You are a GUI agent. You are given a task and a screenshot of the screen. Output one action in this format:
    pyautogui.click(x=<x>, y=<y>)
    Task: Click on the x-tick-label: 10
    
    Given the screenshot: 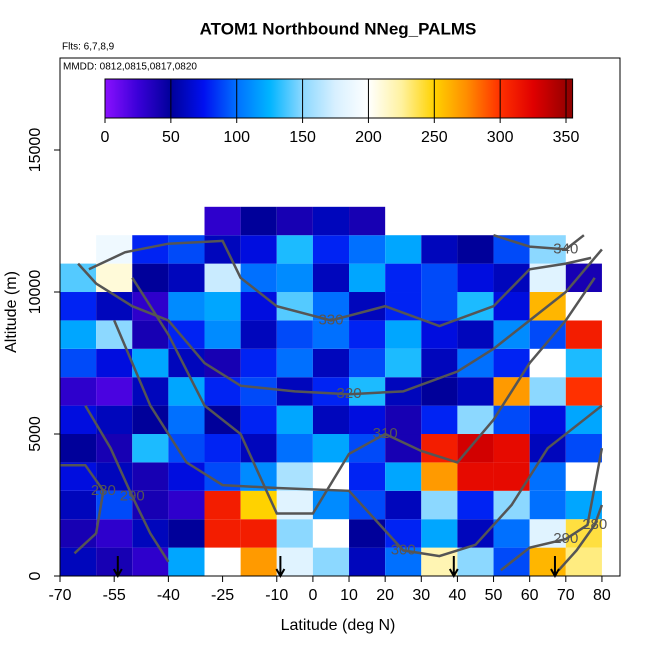 What is the action you would take?
    pyautogui.click(x=349, y=595)
    